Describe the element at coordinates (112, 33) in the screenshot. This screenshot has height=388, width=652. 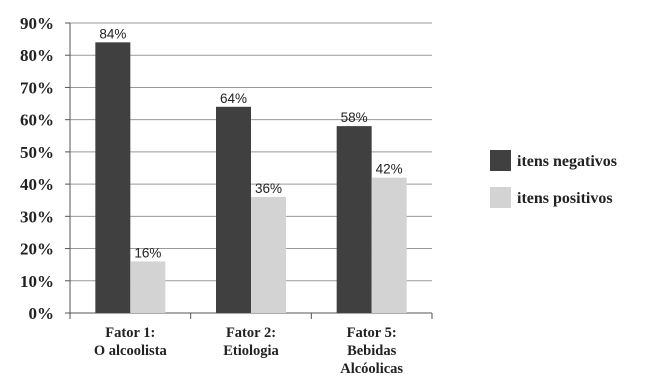
I see `data-label: 84%` at that location.